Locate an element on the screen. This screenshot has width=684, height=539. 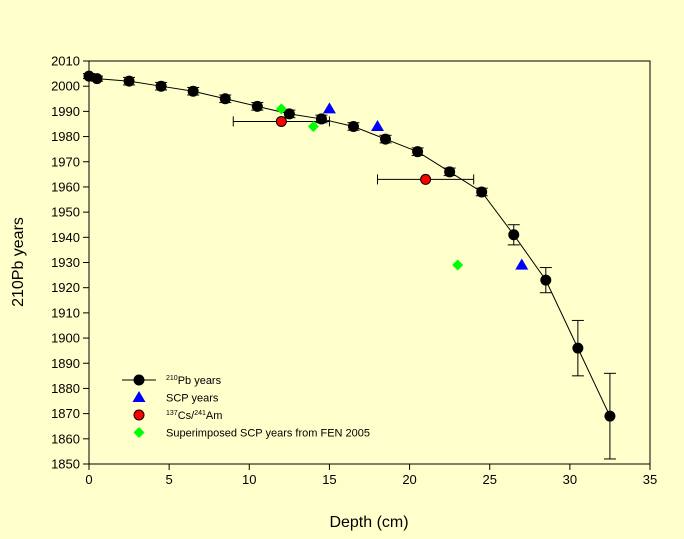
x-tick-label: 20 is located at coordinates (409, 479).